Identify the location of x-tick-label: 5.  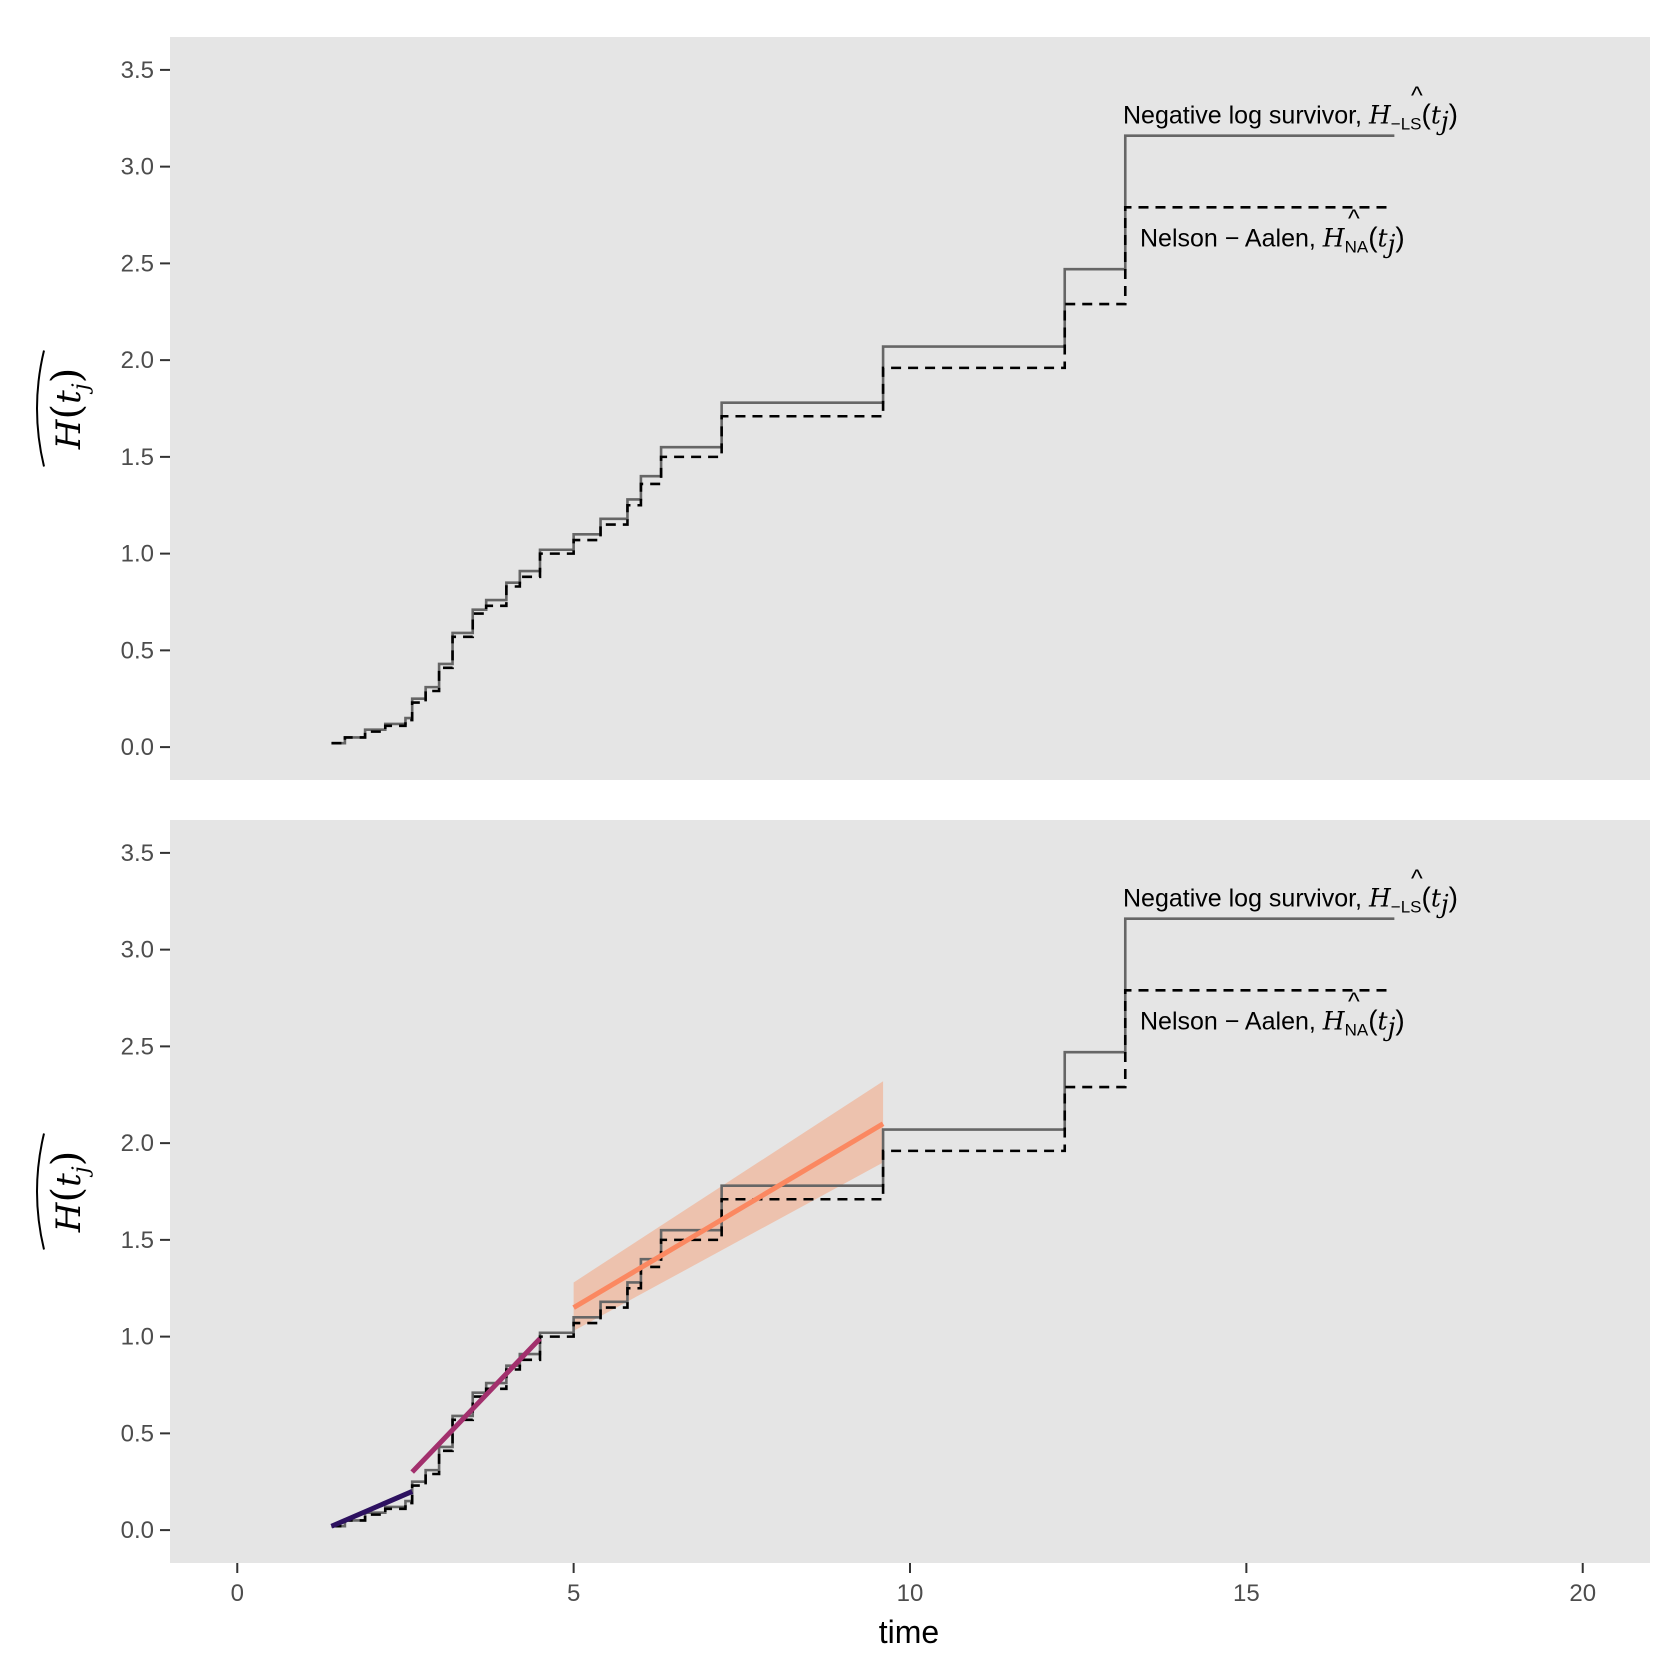
(573, 1593).